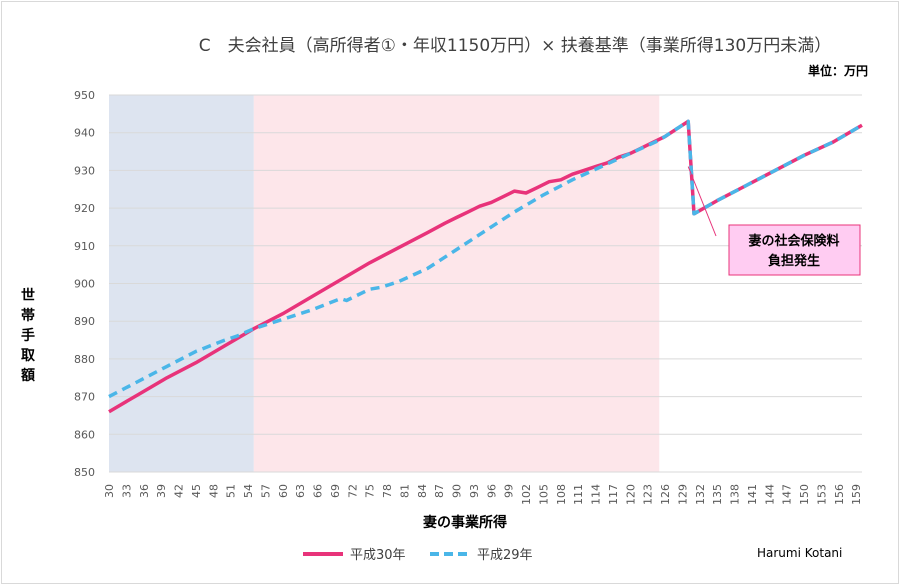 This screenshot has width=900, height=585. What do you see at coordinates (613, 494) in the screenshot?
I see `x-tick-117: 117` at bounding box center [613, 494].